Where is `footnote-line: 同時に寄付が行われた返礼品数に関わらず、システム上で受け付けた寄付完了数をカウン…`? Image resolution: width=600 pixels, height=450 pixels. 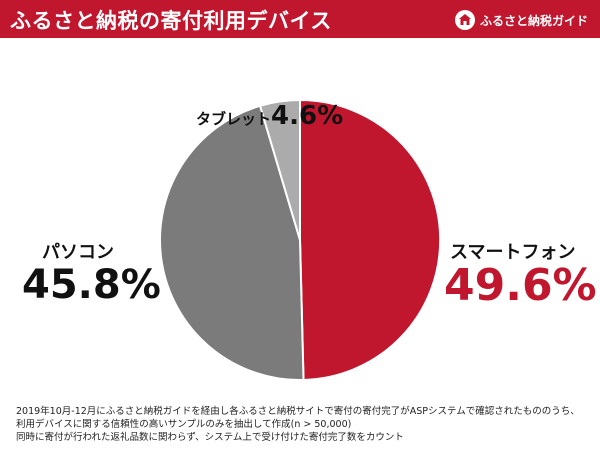 footnote-line: 同時に寄付が行われた返礼品数に関わらず、システム上で受け付けた寄付完了数をカウン… is located at coordinates (210, 437).